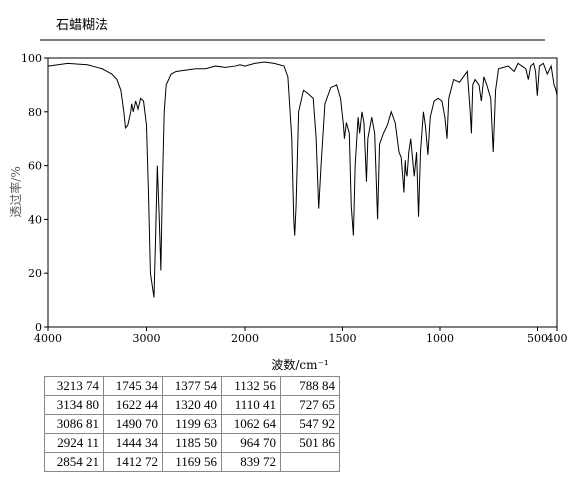 The width and height of the screenshot is (570, 488). What do you see at coordinates (245, 338) in the screenshot?
I see `x-tick-label: 2000` at bounding box center [245, 338].